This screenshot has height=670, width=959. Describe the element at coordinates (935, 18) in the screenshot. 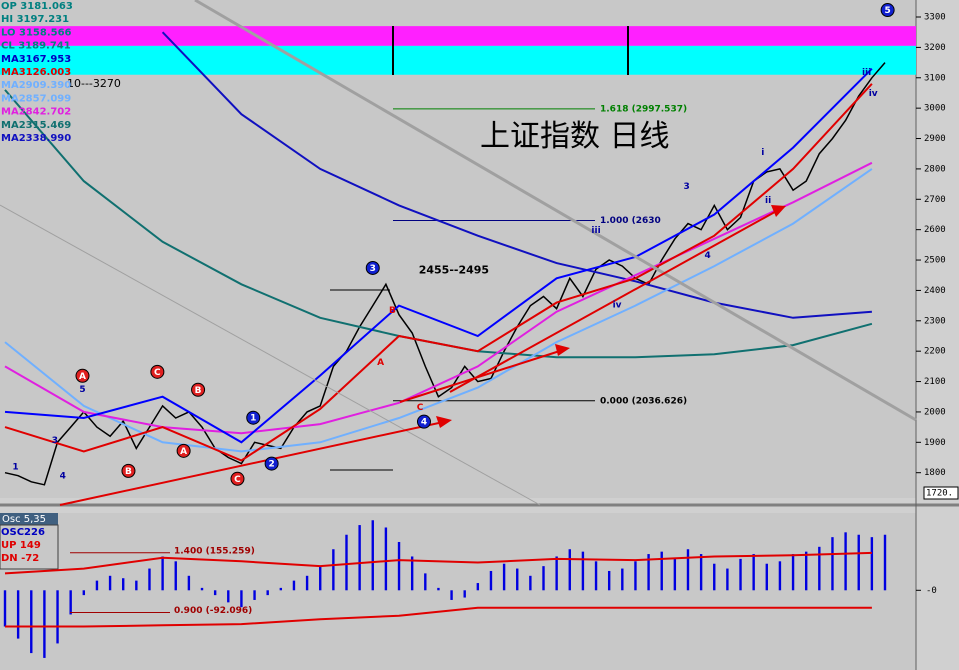

I see `y-tick-label: 3300` at that location.